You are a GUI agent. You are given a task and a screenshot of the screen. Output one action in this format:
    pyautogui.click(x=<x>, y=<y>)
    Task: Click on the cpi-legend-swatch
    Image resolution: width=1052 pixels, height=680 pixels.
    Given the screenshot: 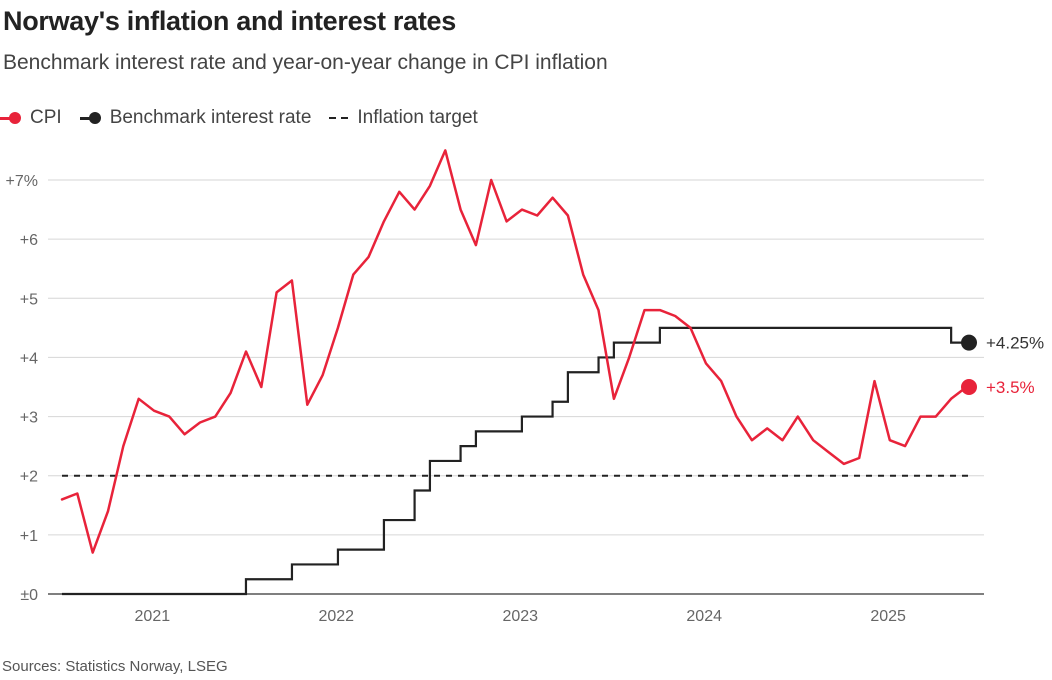 What is the action you would take?
    pyautogui.click(x=12, y=118)
    